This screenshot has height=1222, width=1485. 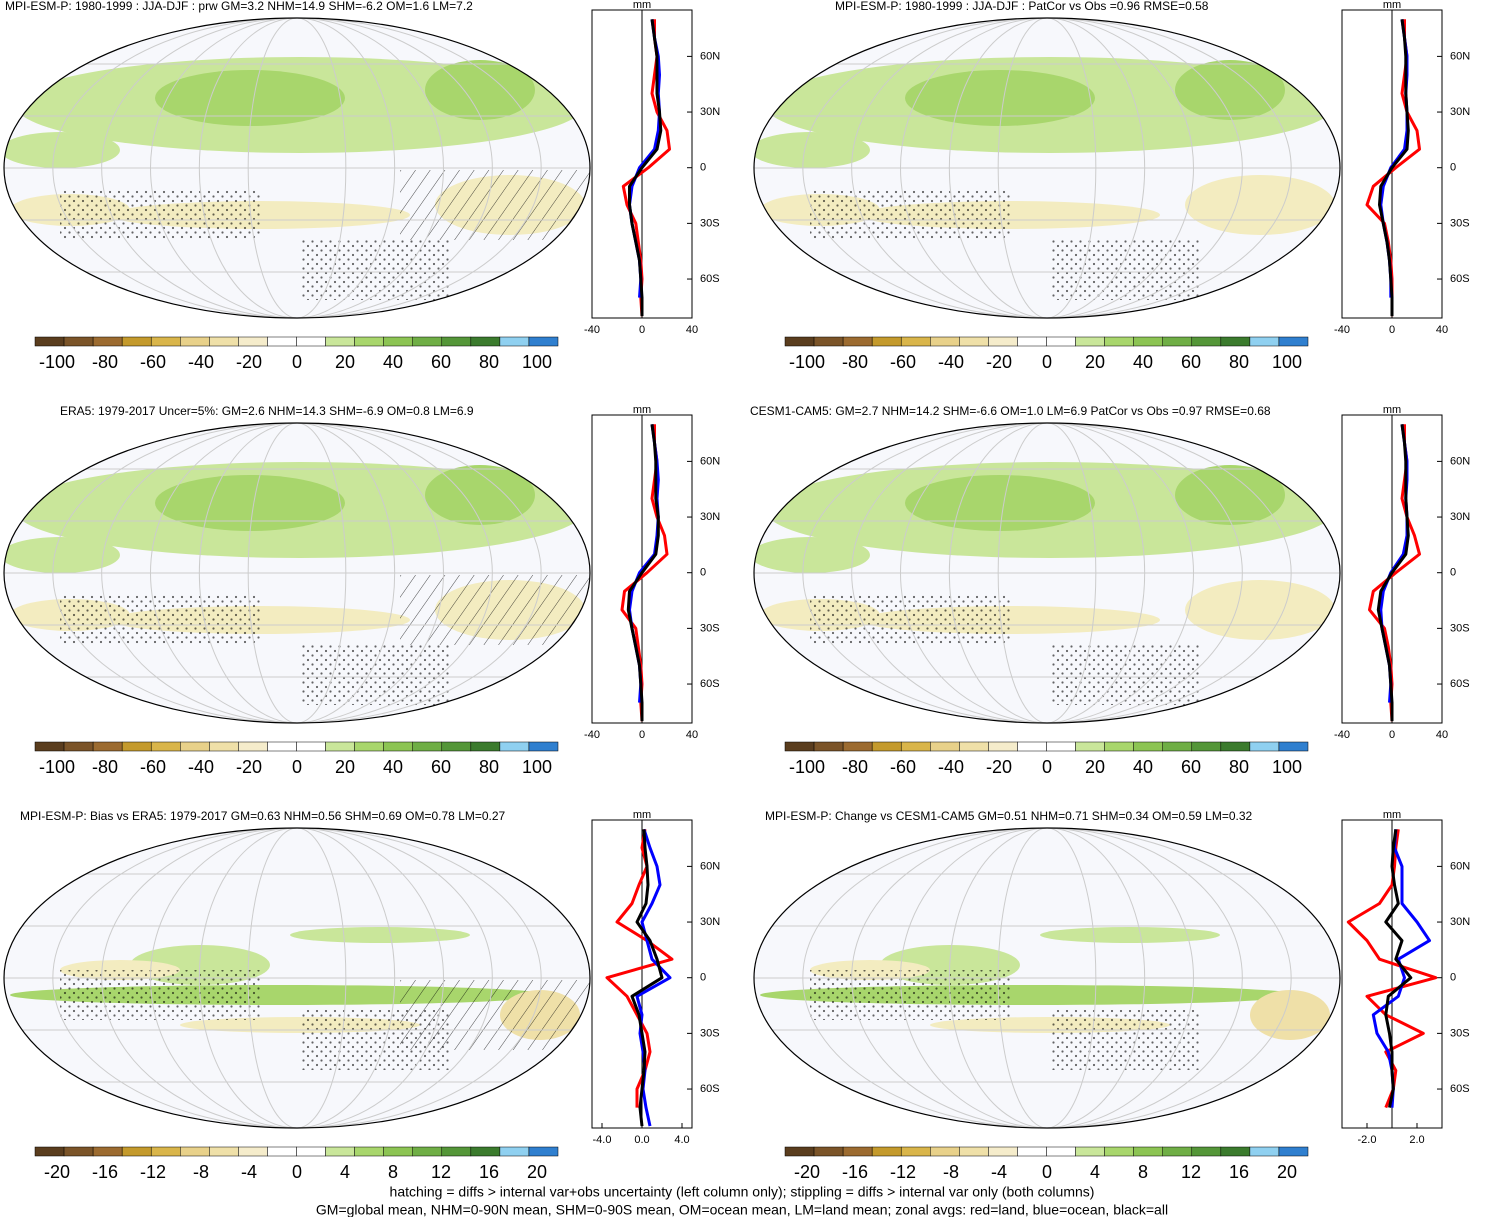 I want to click on colorbar-label: 40, so click(x=1143, y=767).